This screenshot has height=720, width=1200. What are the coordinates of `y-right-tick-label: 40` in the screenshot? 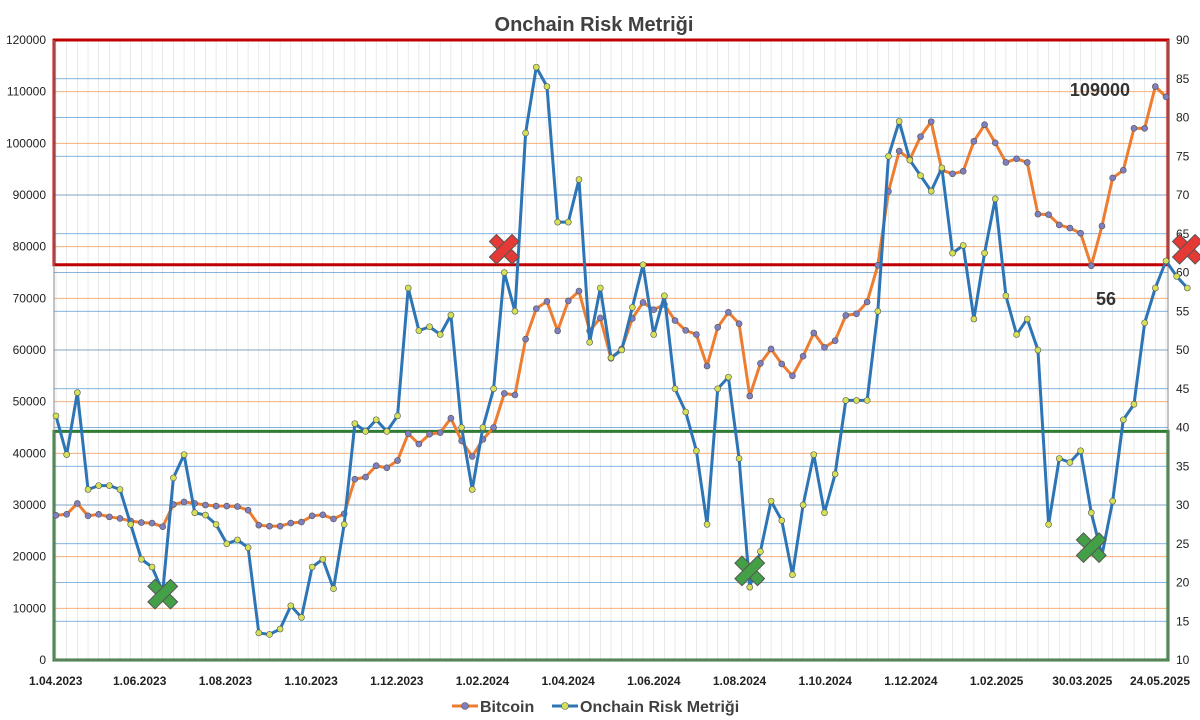 It's located at (1183, 428).